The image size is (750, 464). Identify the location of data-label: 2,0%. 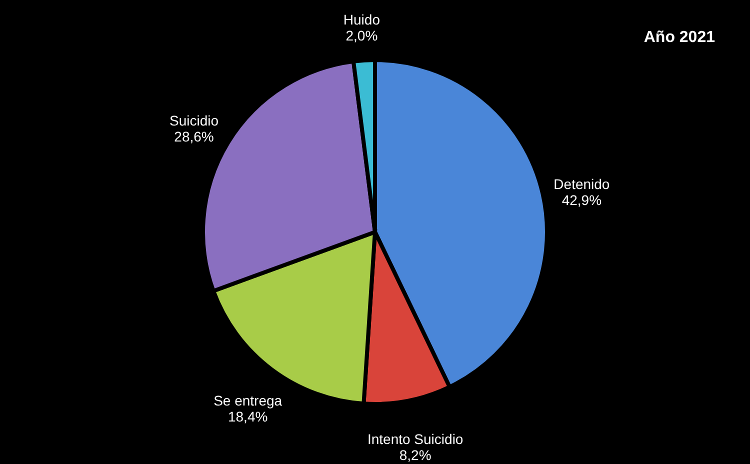
(362, 35).